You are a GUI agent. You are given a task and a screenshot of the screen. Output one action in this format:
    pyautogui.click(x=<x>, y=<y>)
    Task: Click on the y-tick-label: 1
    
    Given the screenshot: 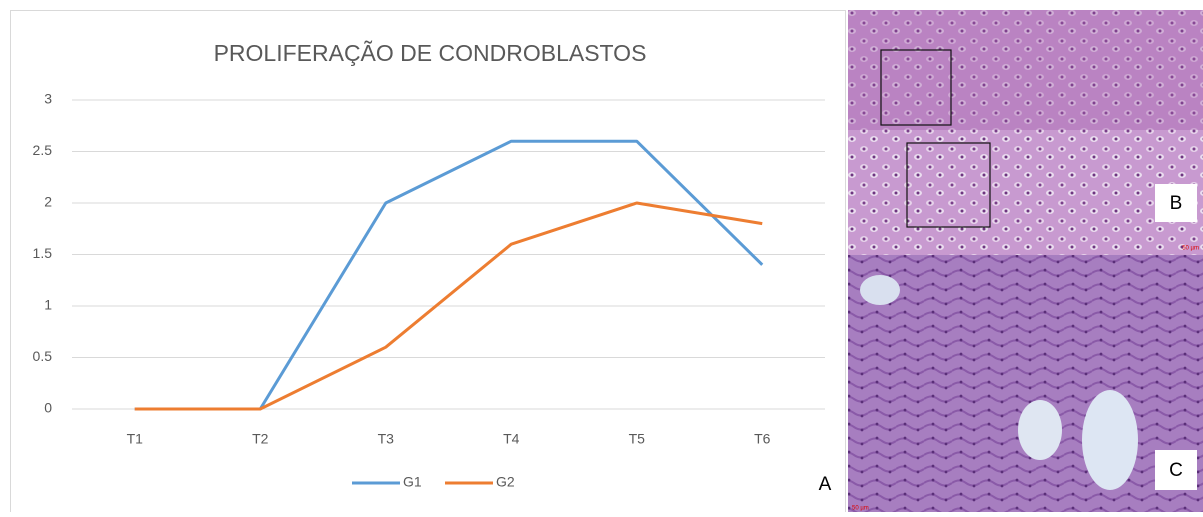 What is the action you would take?
    pyautogui.click(x=48, y=305)
    